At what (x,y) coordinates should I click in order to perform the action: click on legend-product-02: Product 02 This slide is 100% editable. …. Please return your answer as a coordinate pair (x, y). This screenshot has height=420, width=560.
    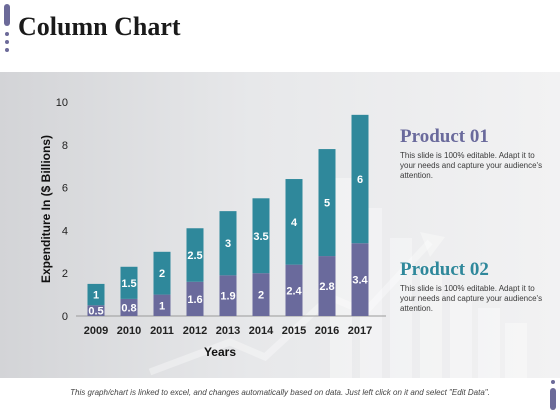
    Looking at the image, I should click on (475, 286).